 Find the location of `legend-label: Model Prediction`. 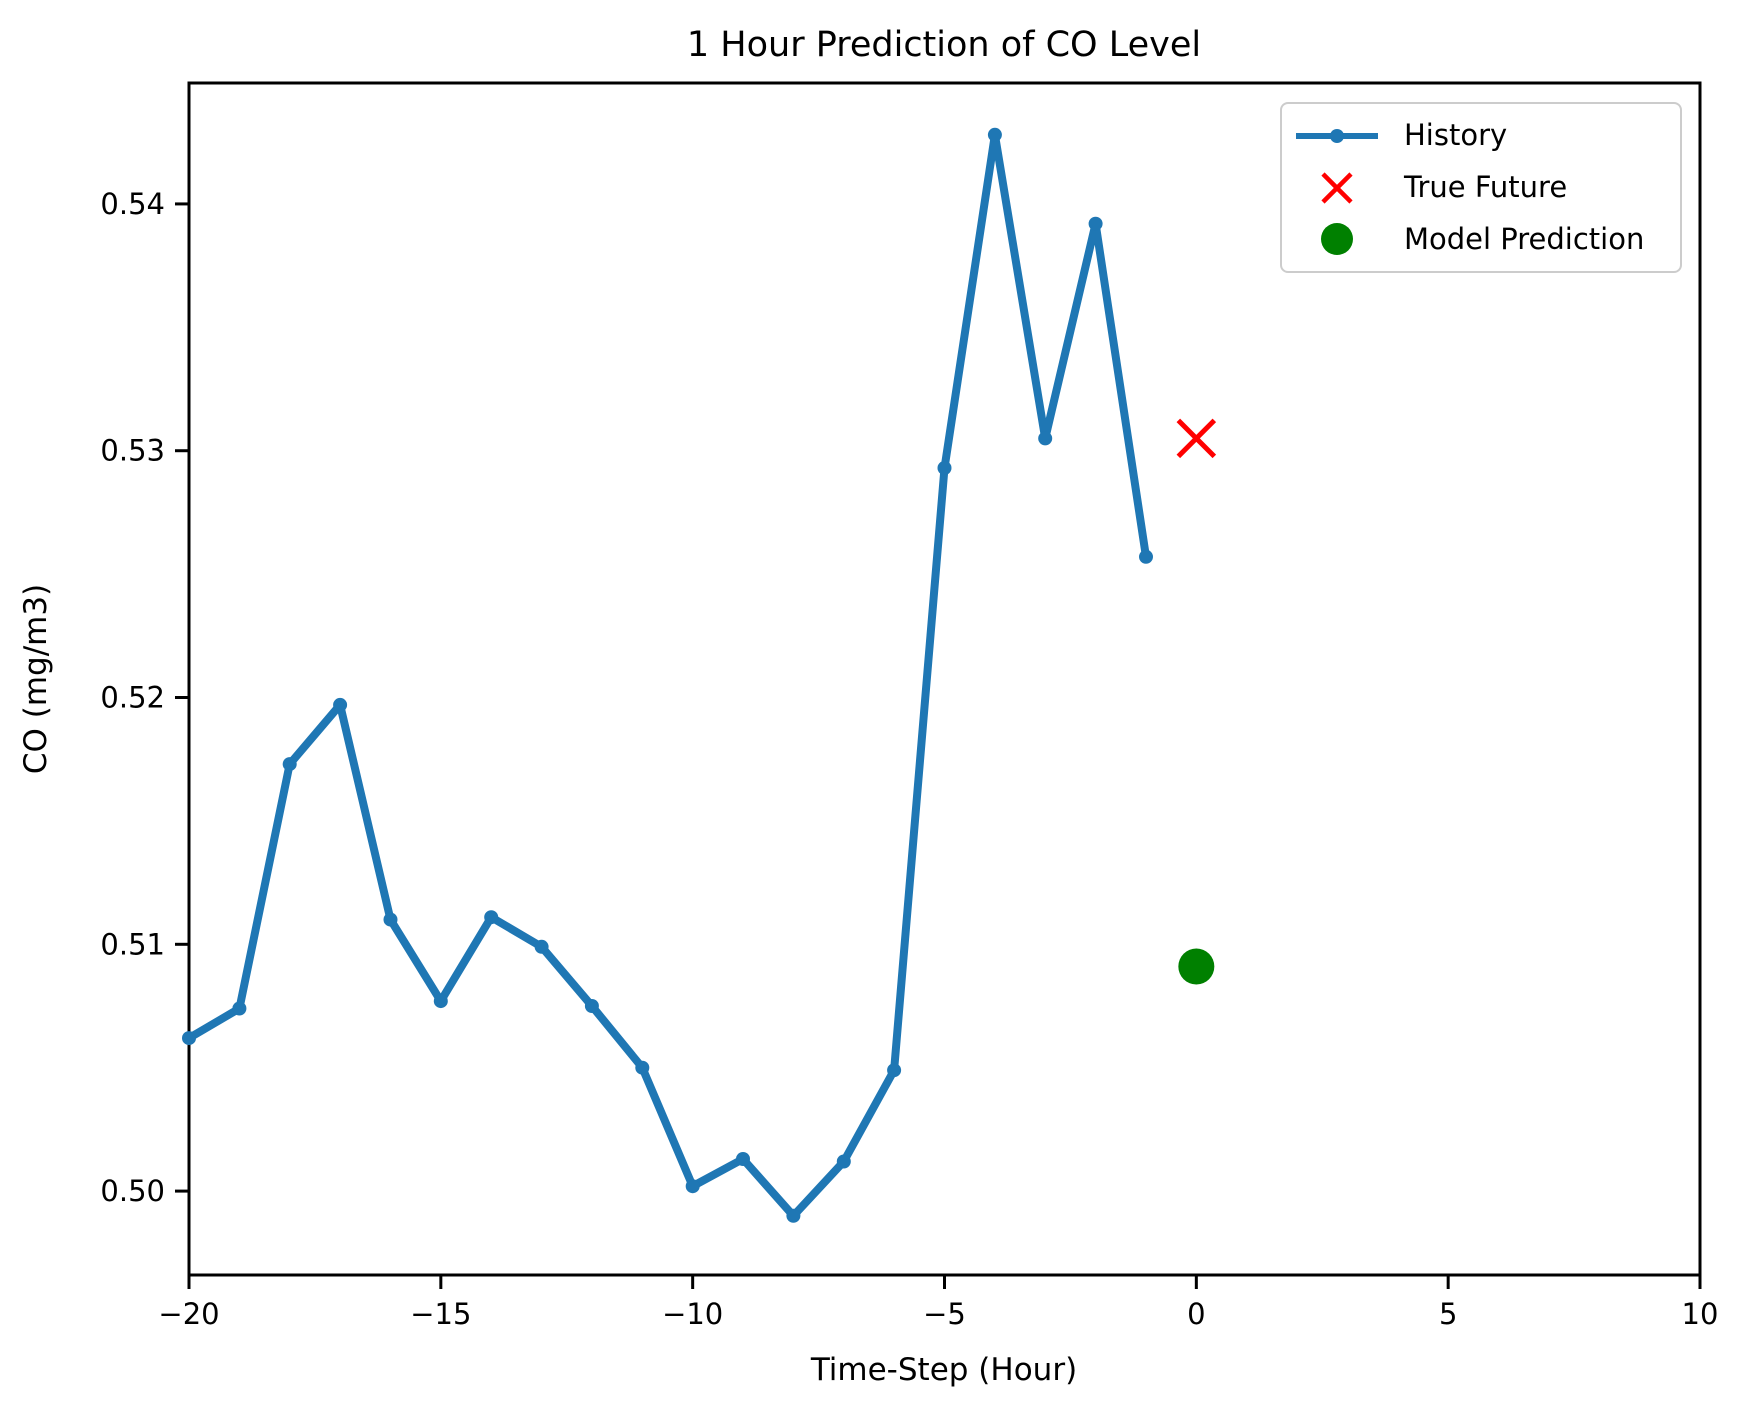

legend-label: Model Prediction is located at coordinates (1524, 238).